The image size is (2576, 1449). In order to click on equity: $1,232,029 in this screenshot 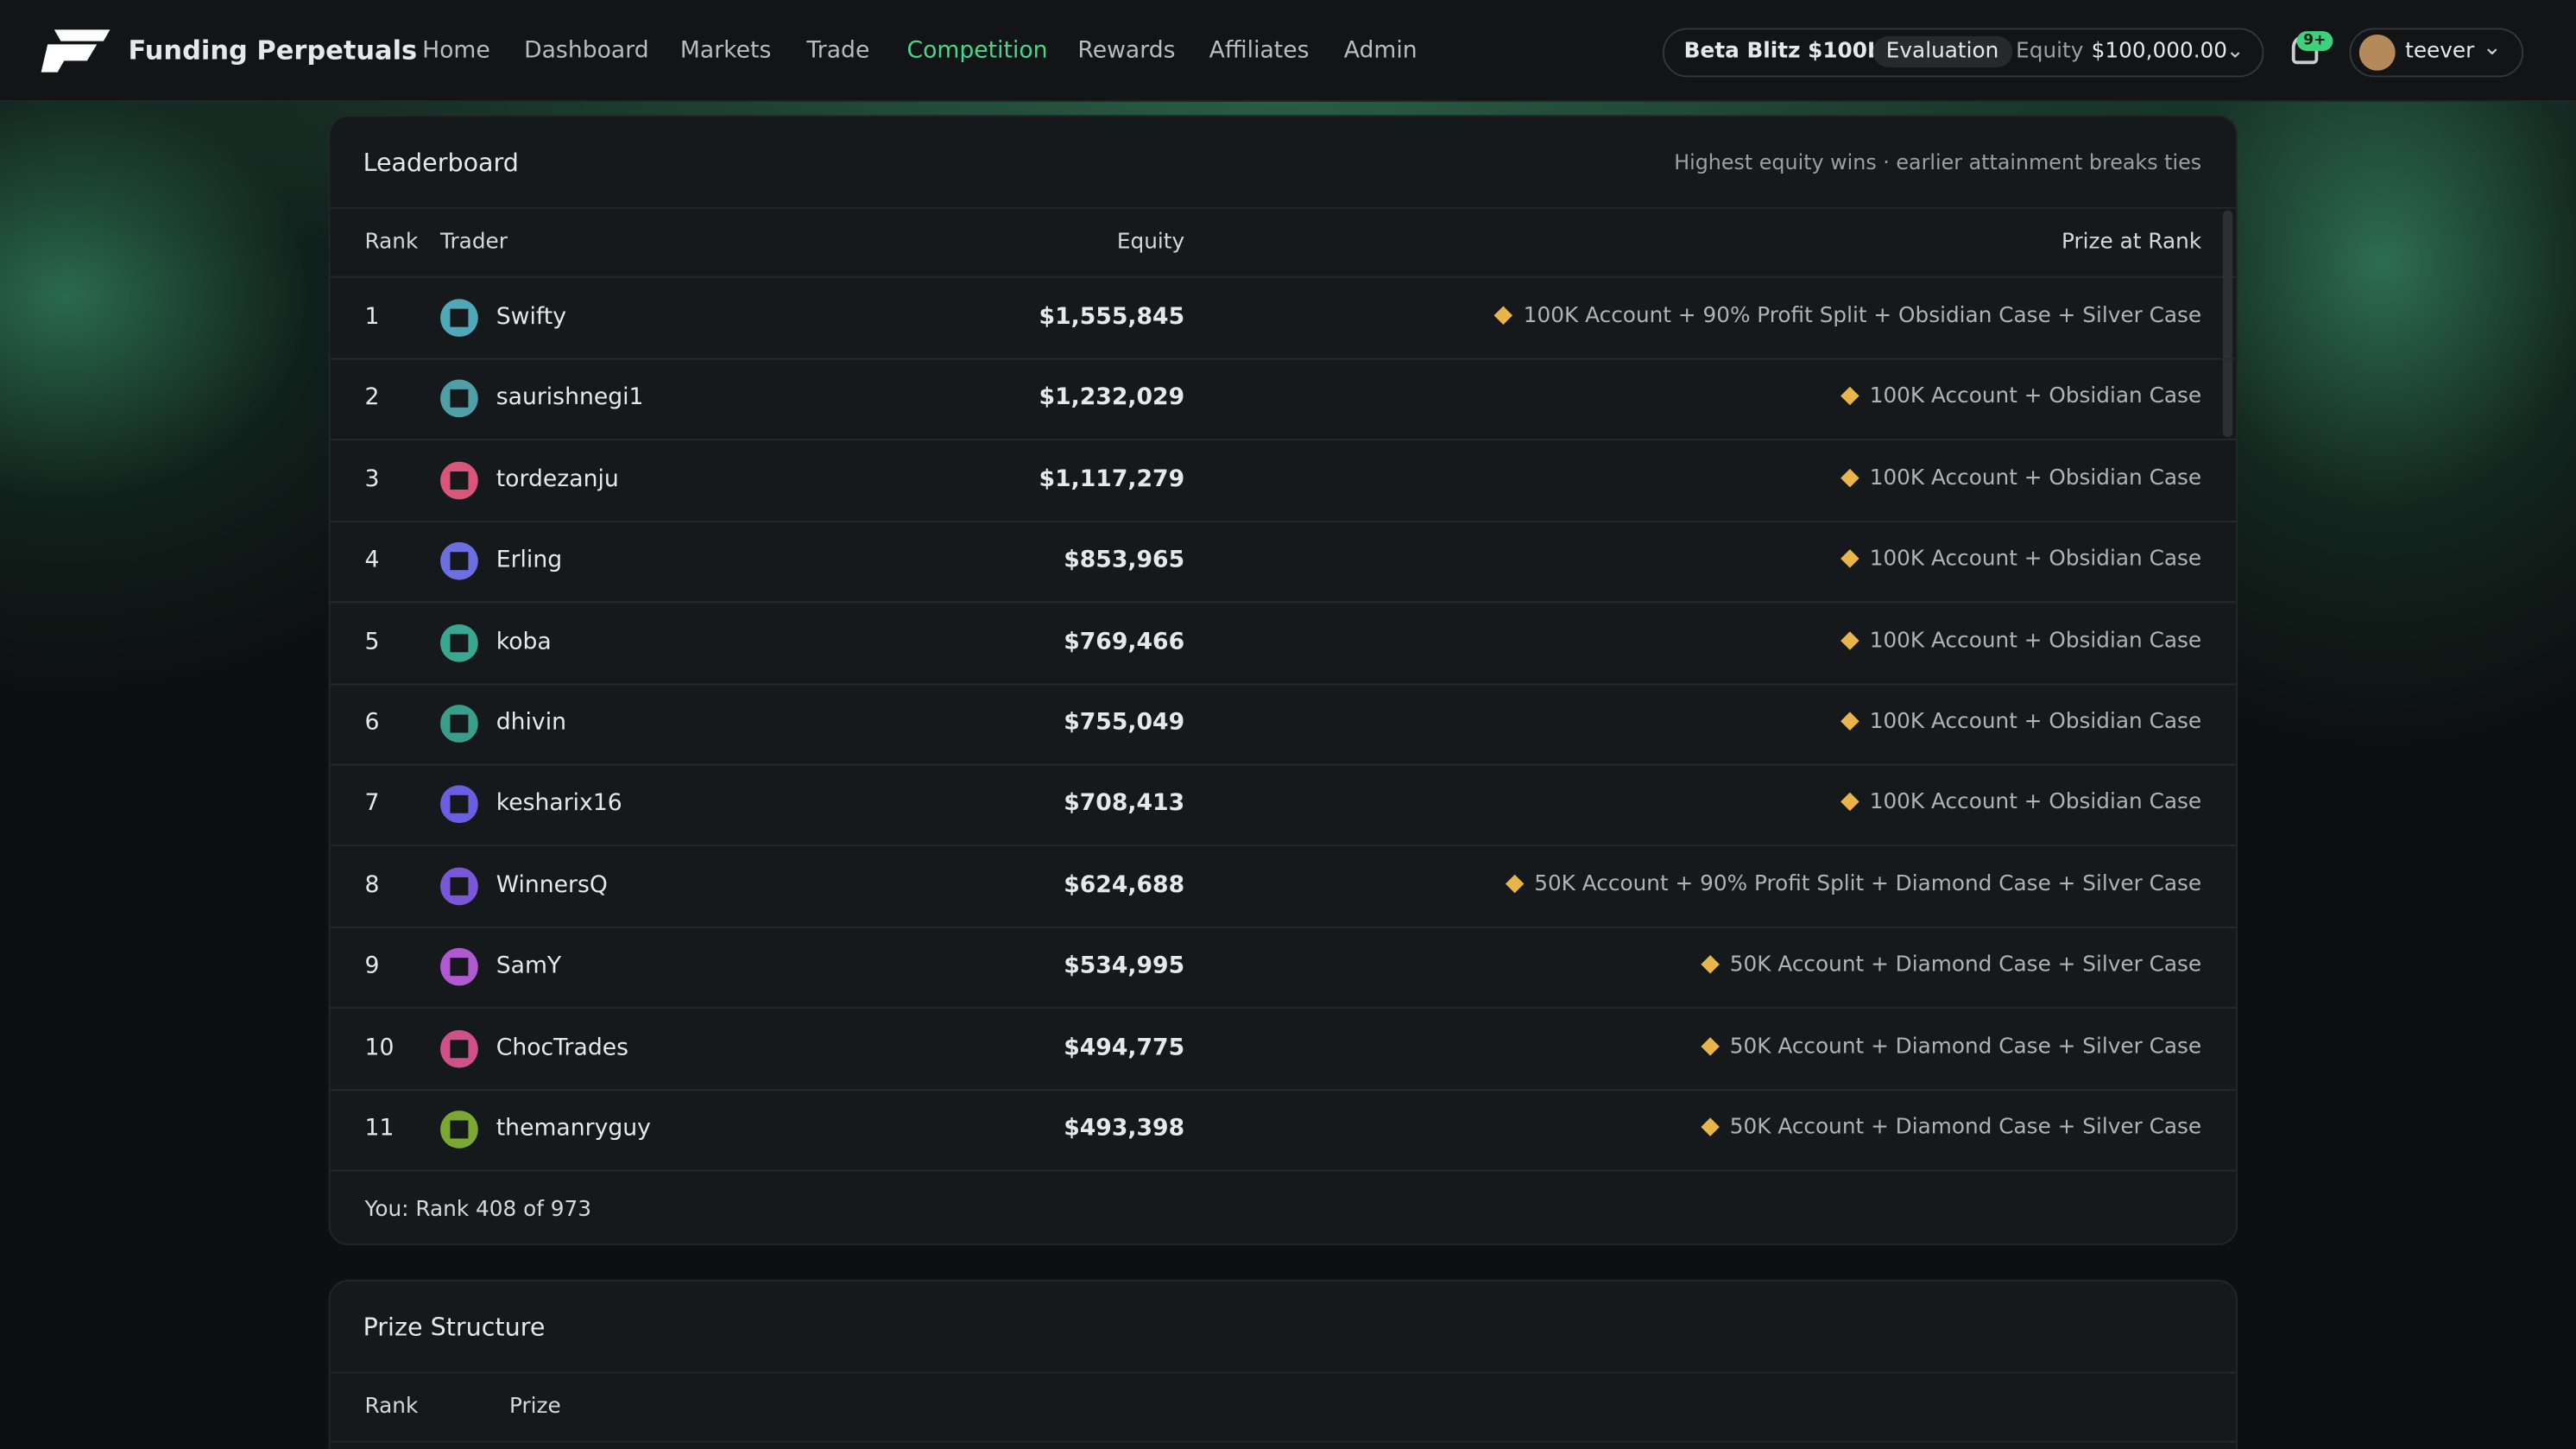, I will do `click(1112, 398)`.